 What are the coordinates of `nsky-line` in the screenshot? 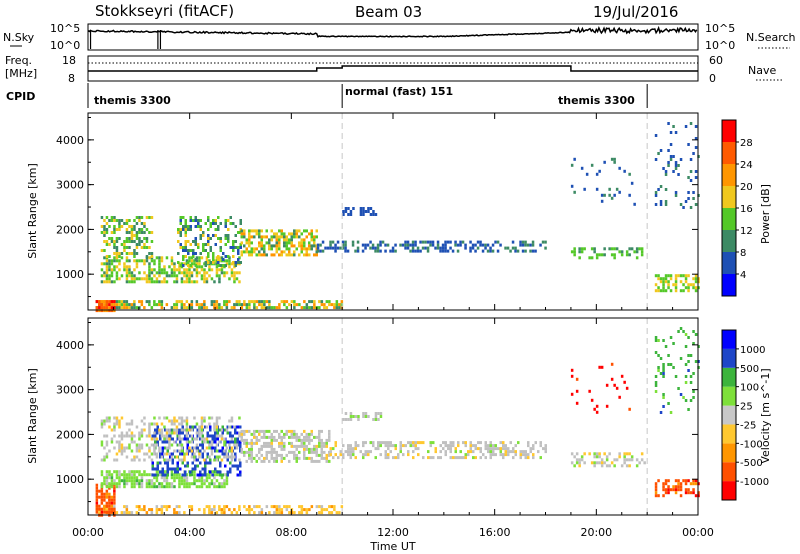 It's located at (392, 31).